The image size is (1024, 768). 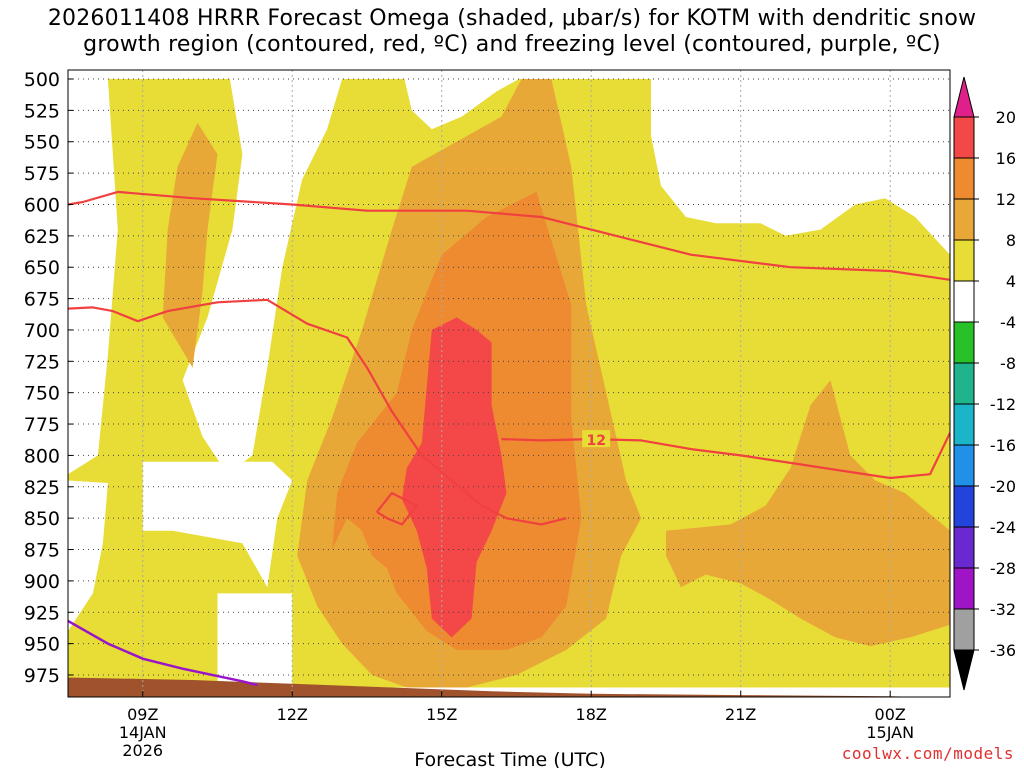 I want to click on colorbar-label: 12, so click(x=1006, y=199).